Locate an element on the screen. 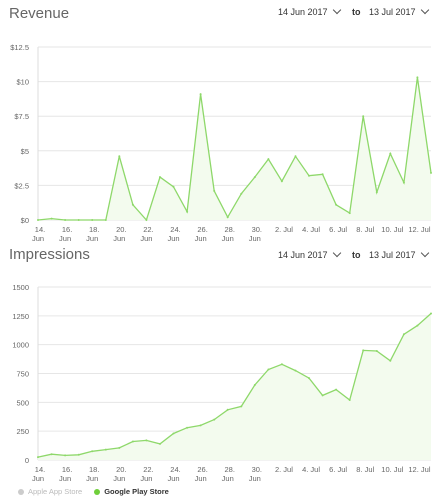  revenue-to-date-select: 13 Jul 2017 is located at coordinates (399, 11).